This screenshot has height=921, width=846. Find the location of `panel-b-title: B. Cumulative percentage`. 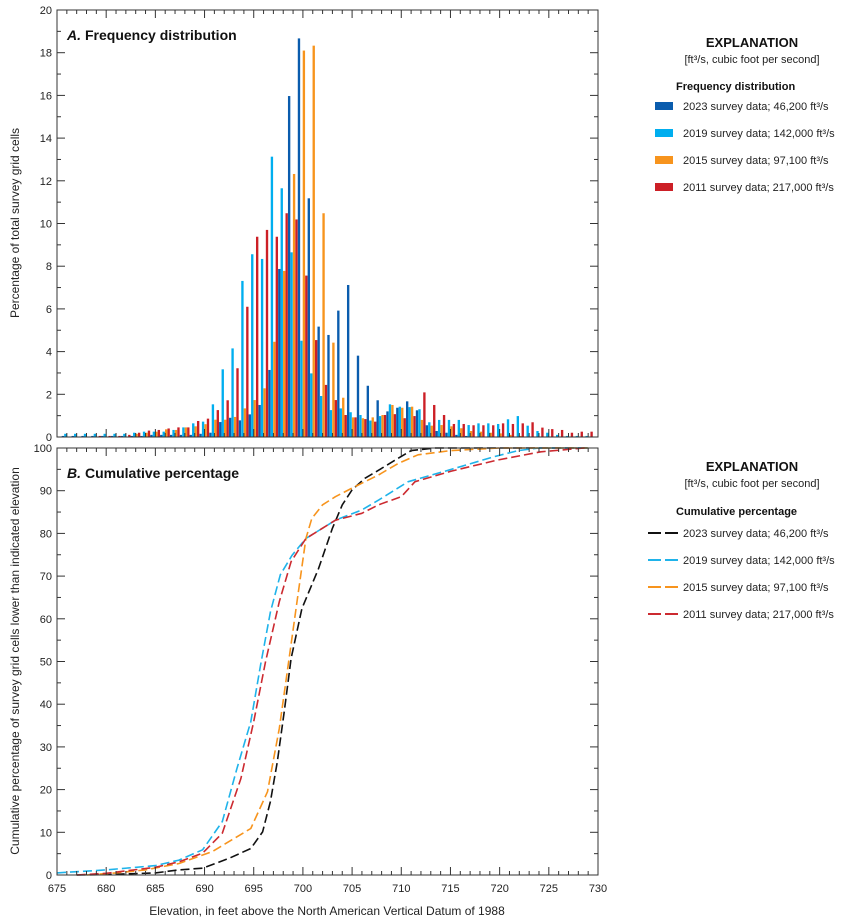

panel-b-title: B. Cumulative percentage is located at coordinates (153, 473).